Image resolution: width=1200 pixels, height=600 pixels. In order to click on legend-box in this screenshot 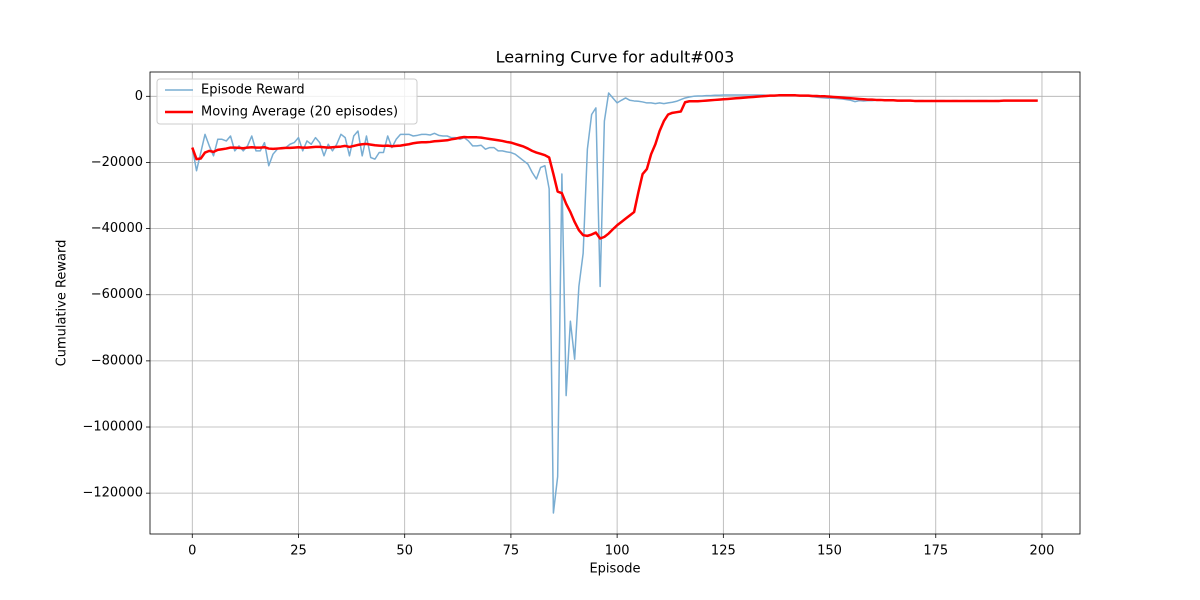, I will do `click(287, 101)`.